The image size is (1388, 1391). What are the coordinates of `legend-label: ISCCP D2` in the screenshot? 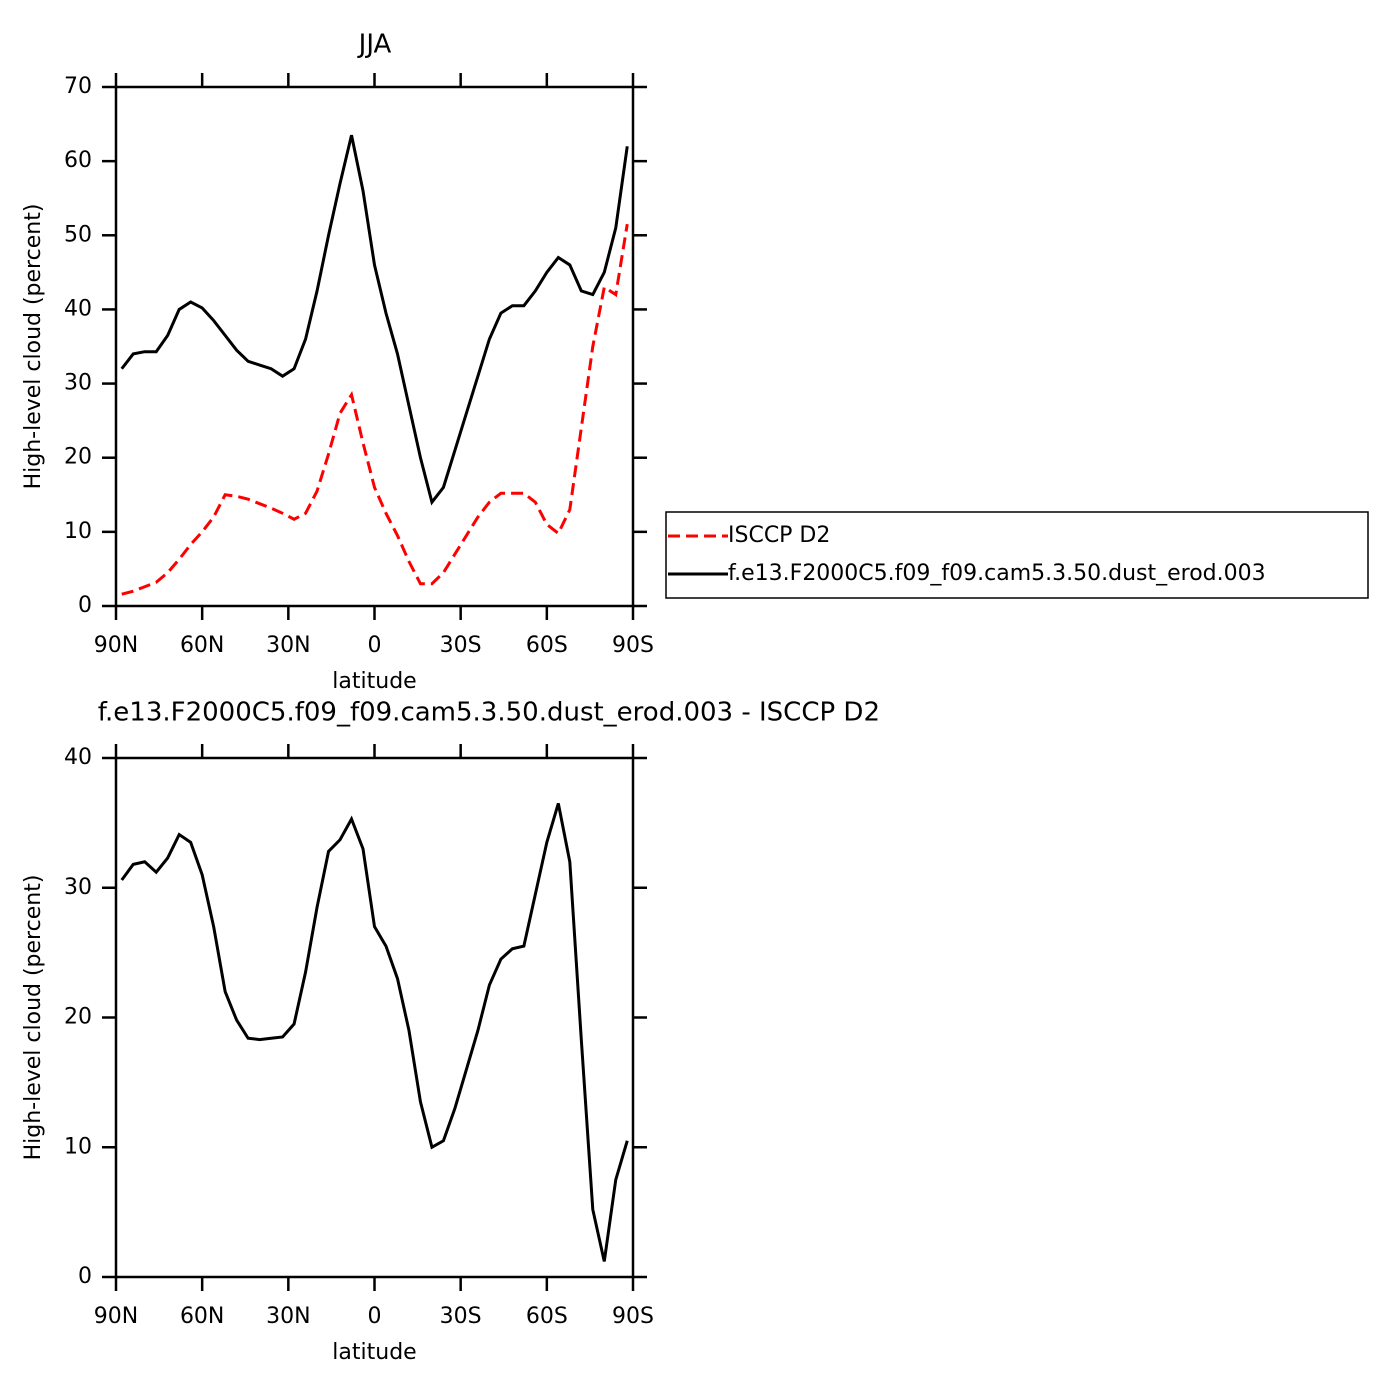 It's located at (779, 535).